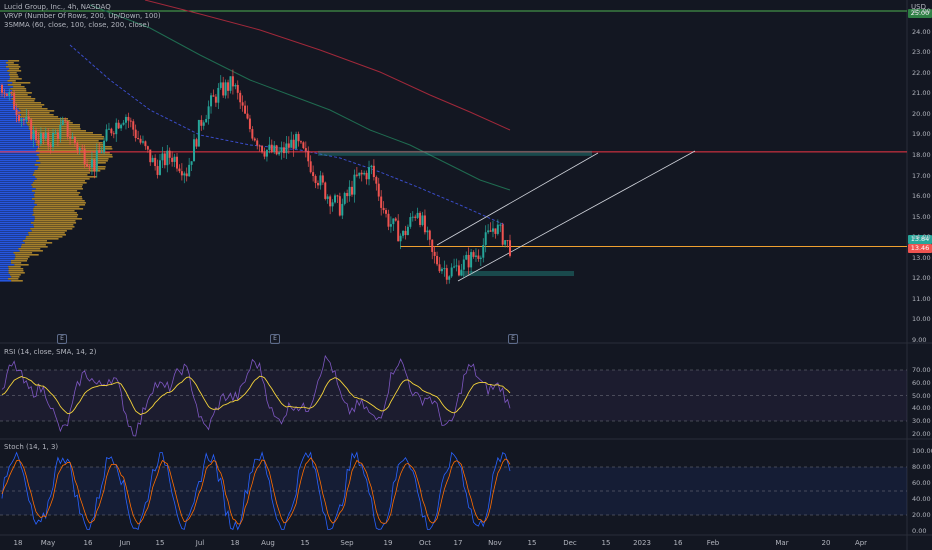 The image size is (932, 550). Describe the element at coordinates (268, 543) in the screenshot. I see `time-tick: Aug` at that location.